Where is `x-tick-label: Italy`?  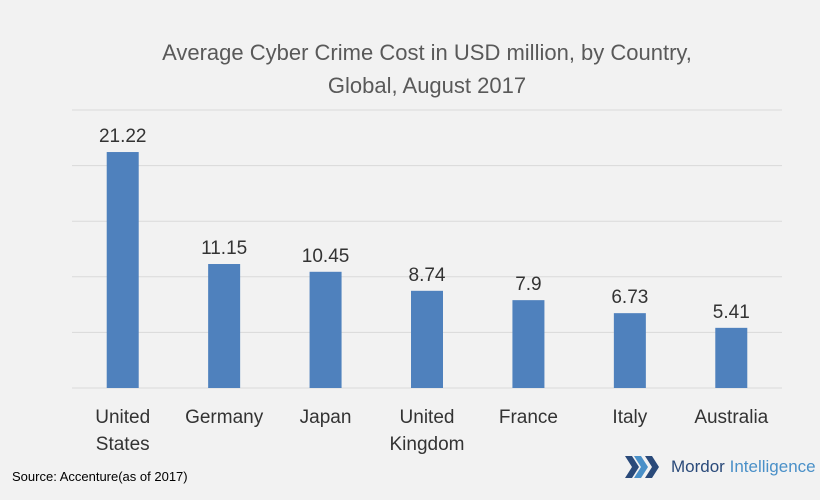
x-tick-label: Italy is located at coordinates (629, 417).